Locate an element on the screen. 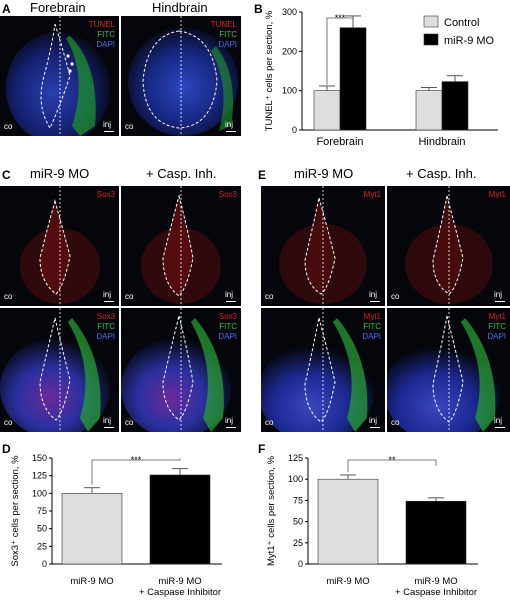  y-tick-label: 200 is located at coordinates (289, 51).